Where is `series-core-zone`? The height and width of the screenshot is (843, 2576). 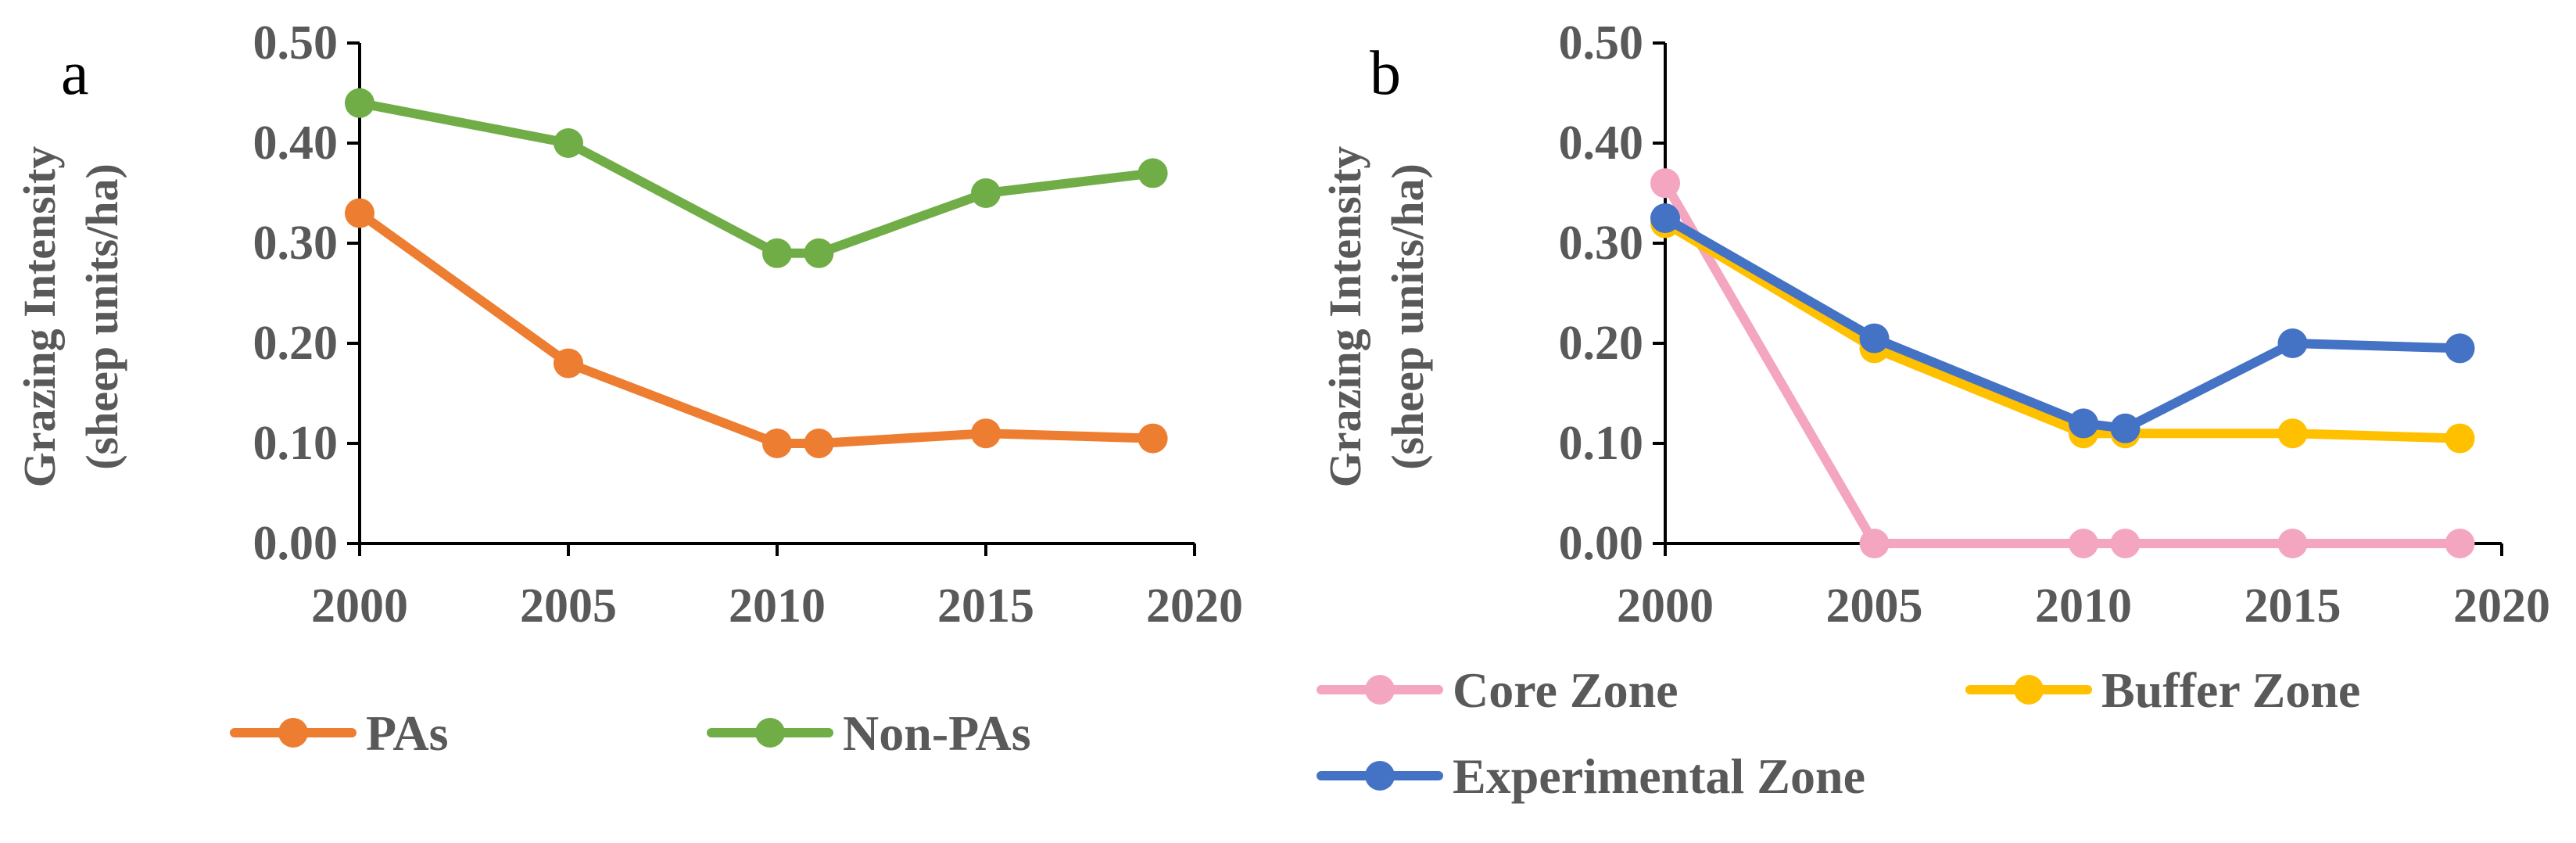
series-core-zone is located at coordinates (2062, 363).